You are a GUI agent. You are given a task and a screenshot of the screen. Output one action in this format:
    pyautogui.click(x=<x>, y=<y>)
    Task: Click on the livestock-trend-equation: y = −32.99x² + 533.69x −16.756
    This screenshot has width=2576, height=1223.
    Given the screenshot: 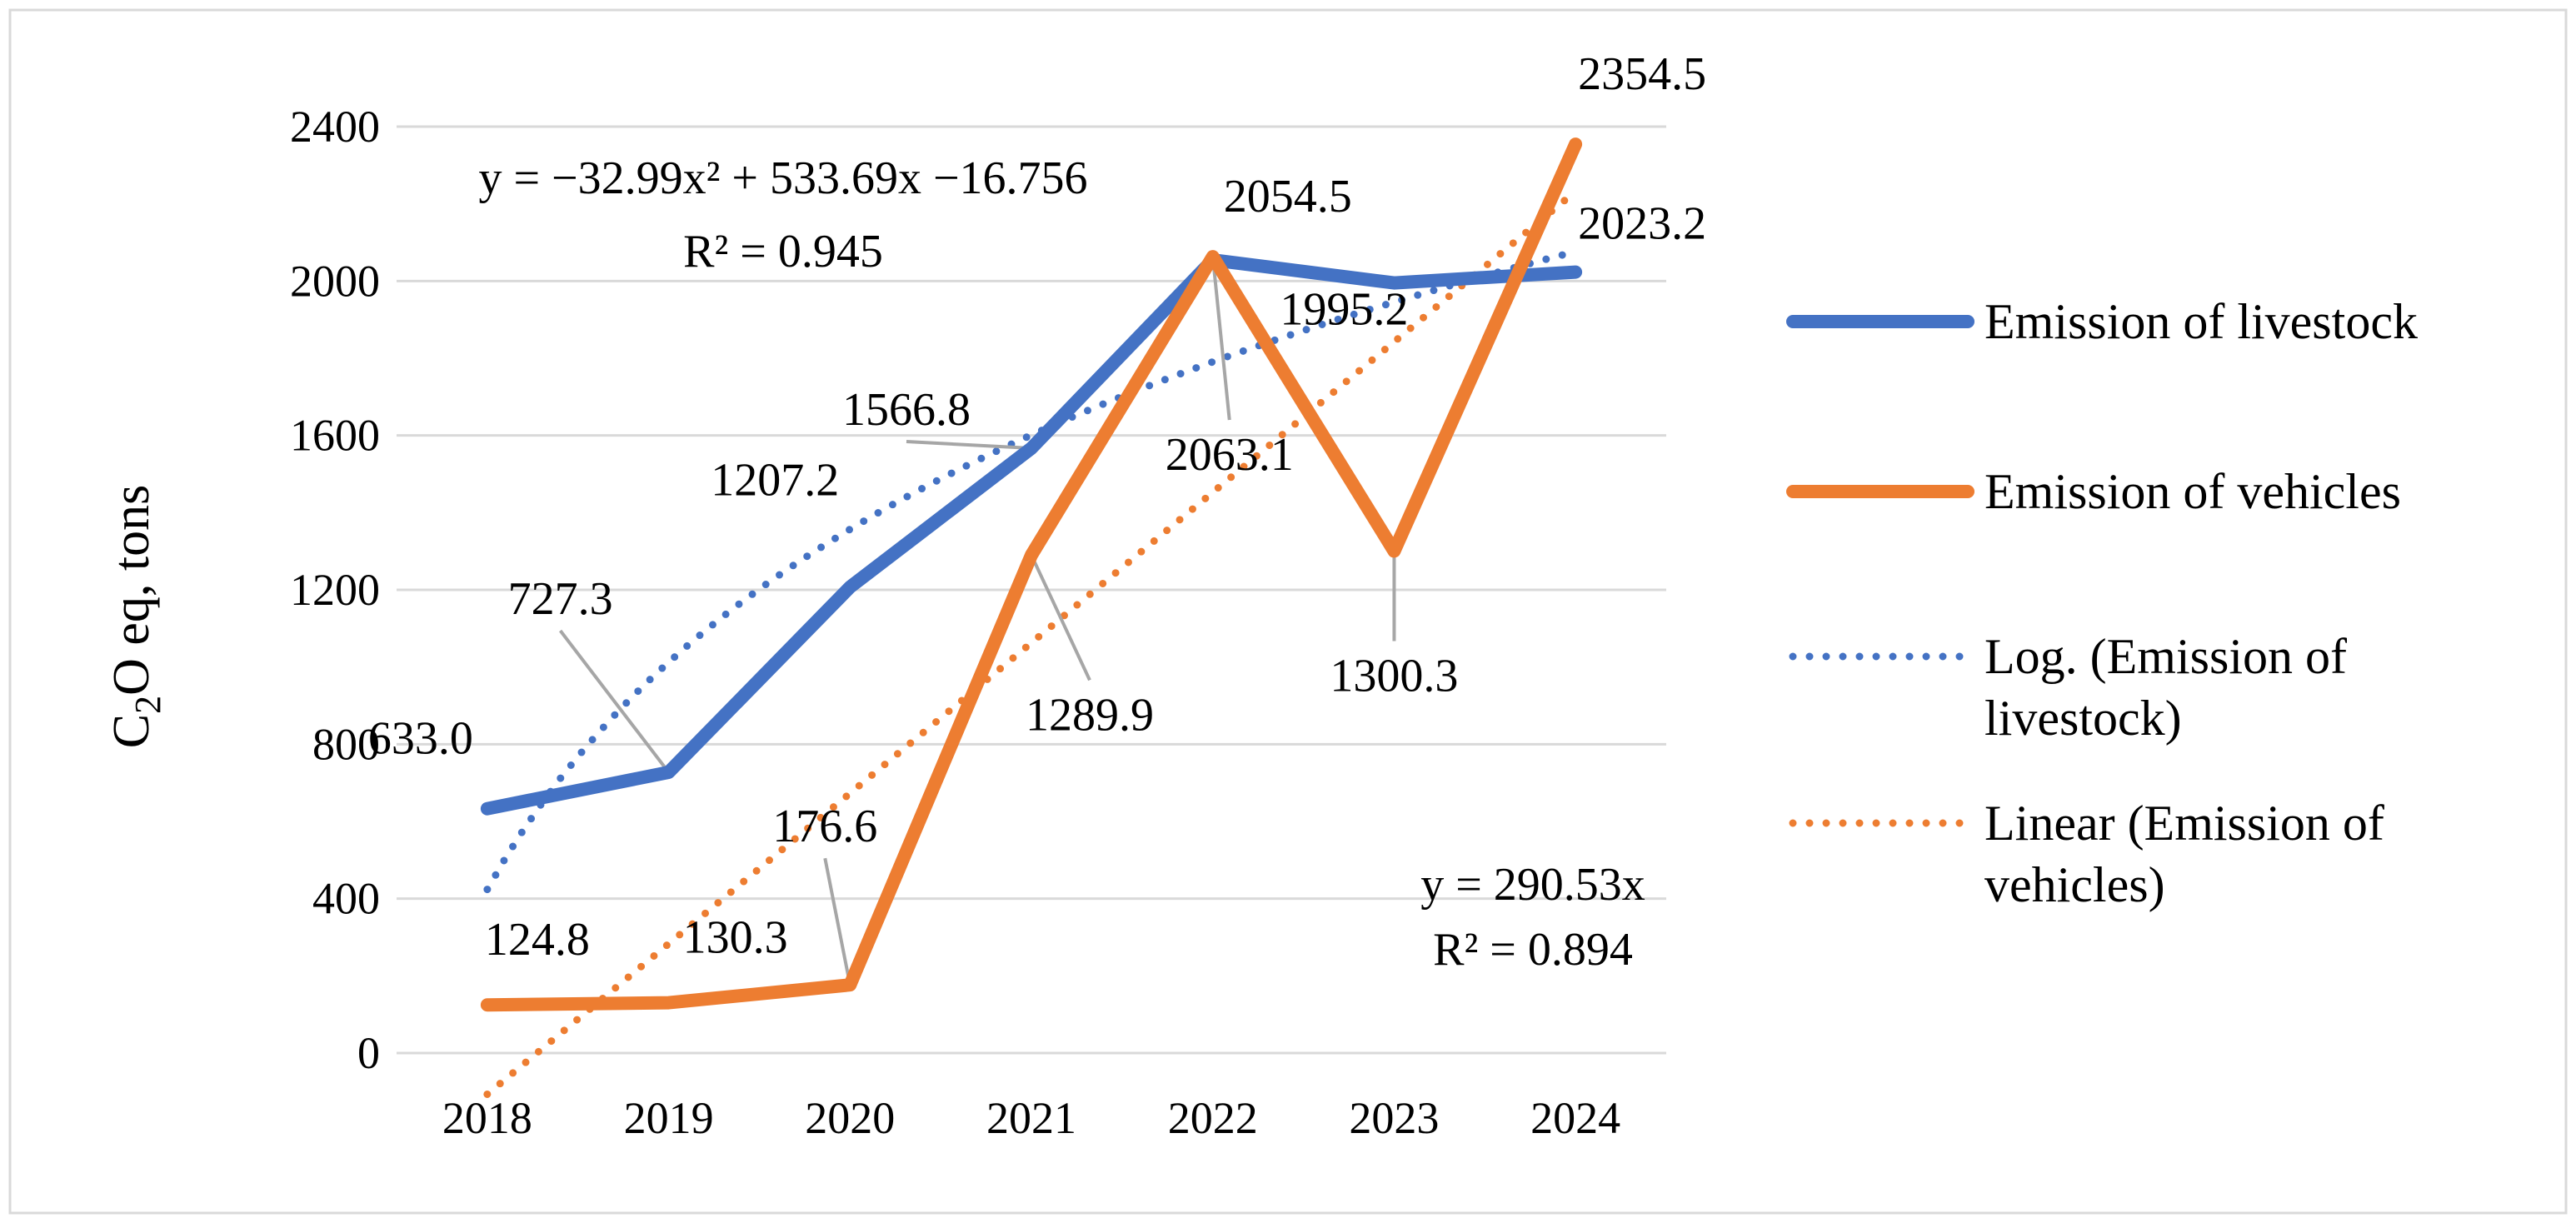 What is the action you would take?
    pyautogui.click(x=782, y=178)
    